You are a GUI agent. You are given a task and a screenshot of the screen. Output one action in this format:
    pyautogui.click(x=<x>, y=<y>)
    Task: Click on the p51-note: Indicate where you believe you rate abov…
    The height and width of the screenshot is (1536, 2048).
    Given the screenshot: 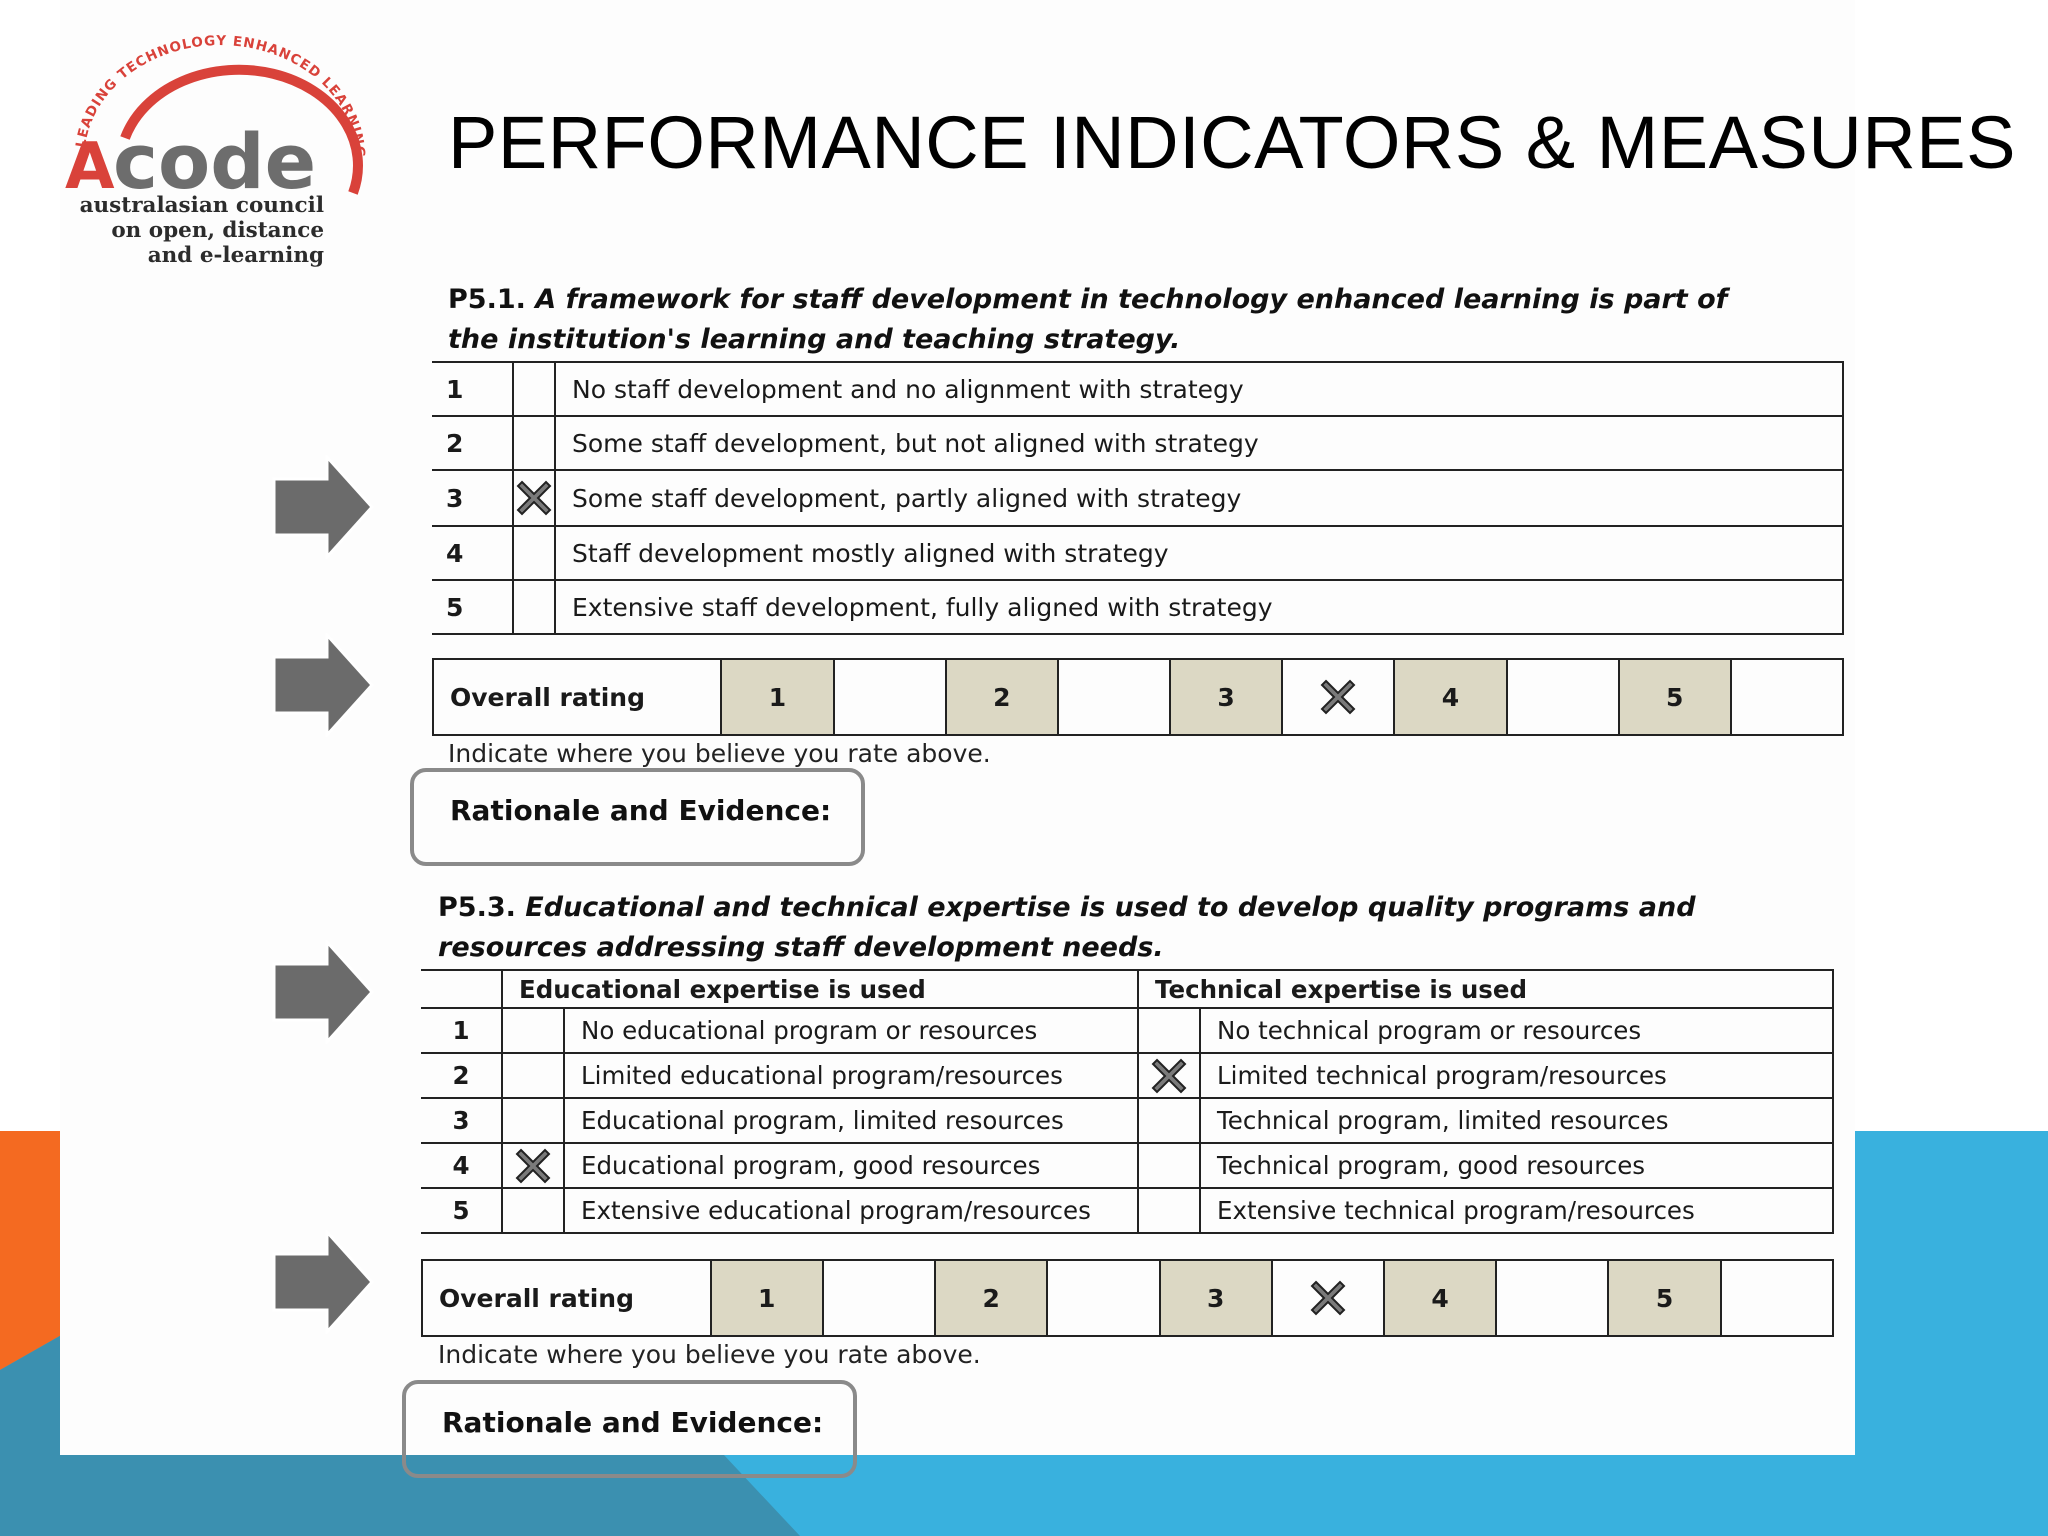 What is the action you would take?
    pyautogui.click(x=719, y=753)
    